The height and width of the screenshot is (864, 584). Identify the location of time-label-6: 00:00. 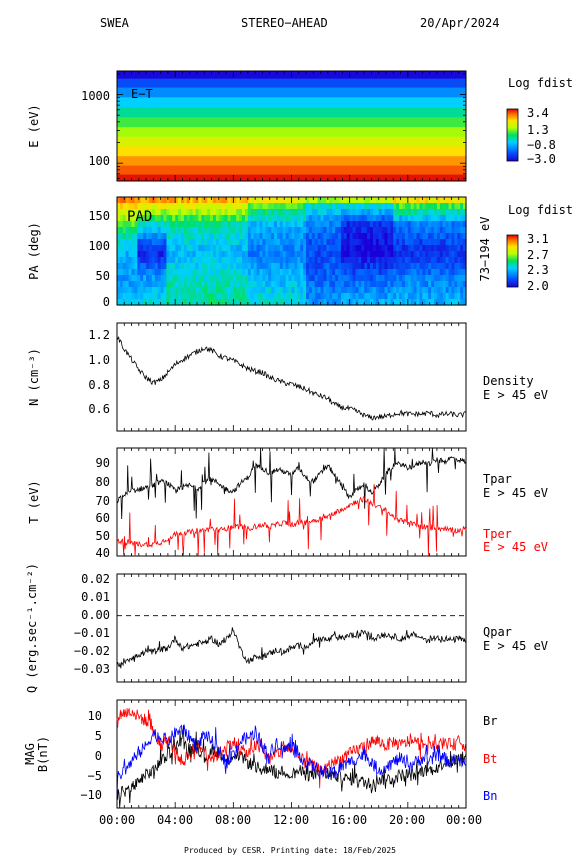
(464, 820).